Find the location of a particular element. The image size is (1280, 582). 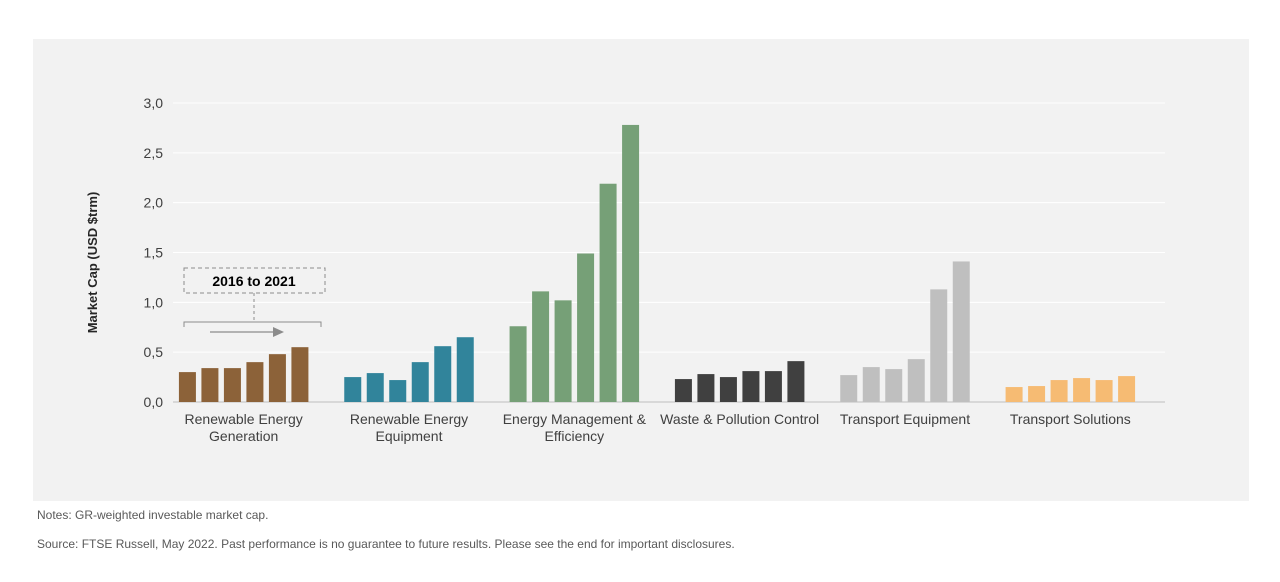

y-axis-label: Market Cap (USD $trm) is located at coordinates (92, 263).